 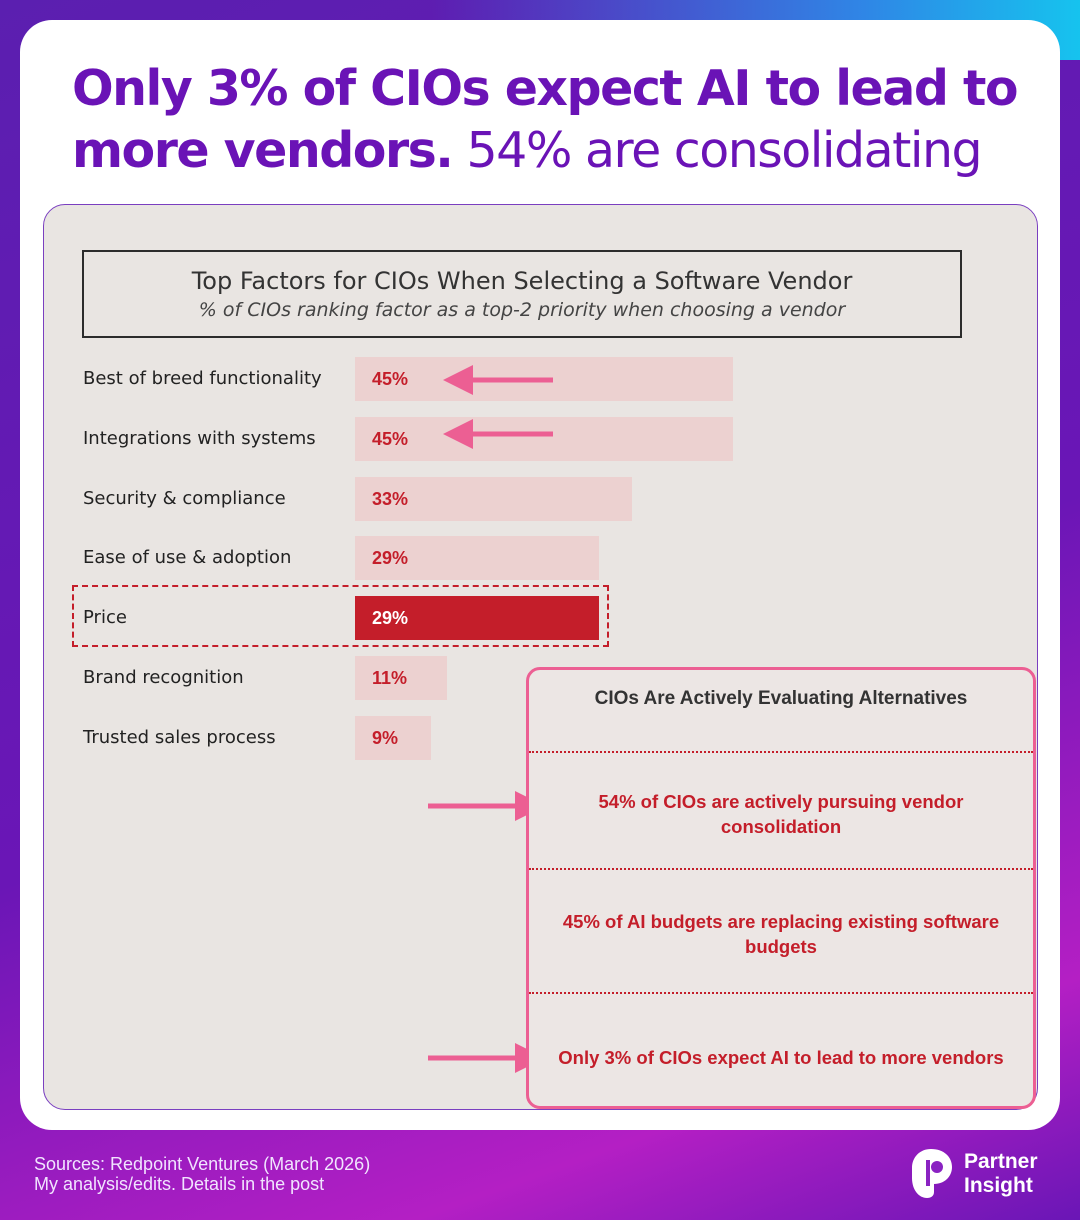 I want to click on bar-value-trusted-sales-process: 9%, so click(x=385, y=738).